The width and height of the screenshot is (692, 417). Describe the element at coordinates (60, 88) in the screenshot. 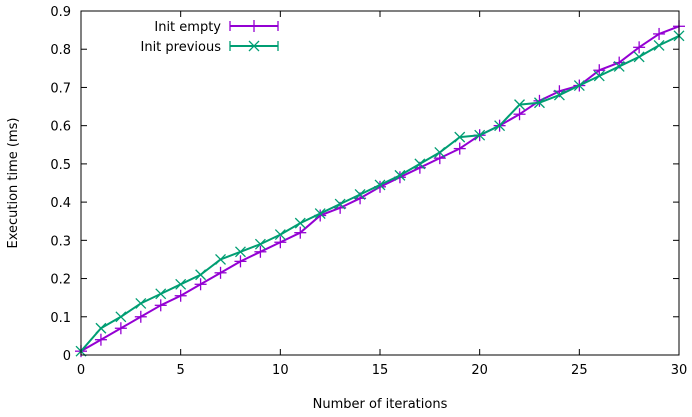

I see `y-tick-label: 0.7` at that location.